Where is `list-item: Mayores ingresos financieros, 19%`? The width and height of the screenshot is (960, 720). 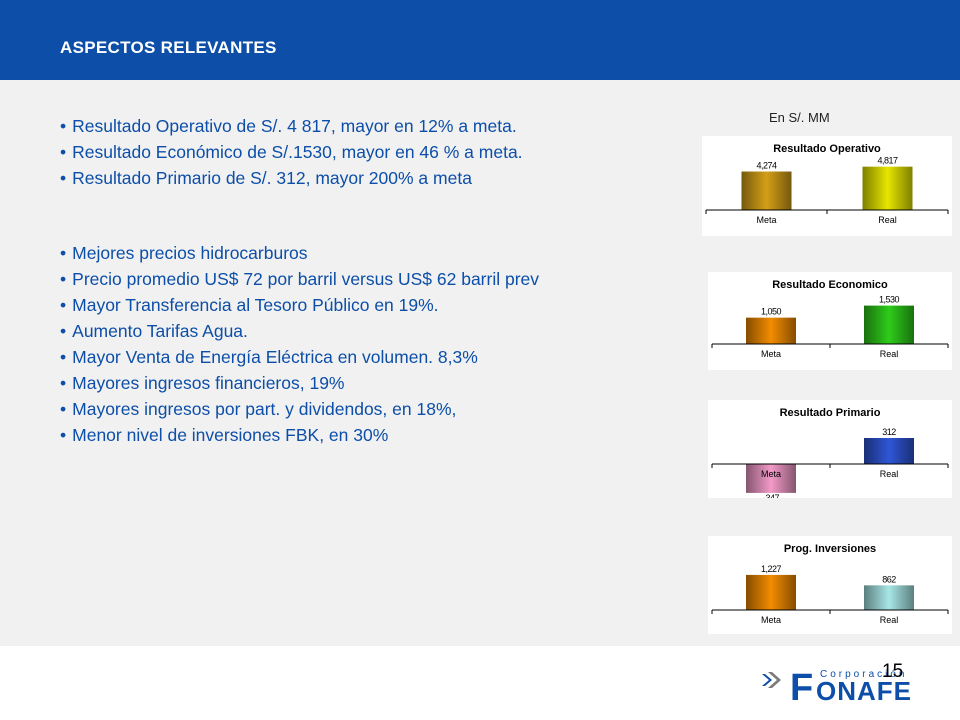
list-item: Mayores ingresos financieros, 19% is located at coordinates (299, 383).